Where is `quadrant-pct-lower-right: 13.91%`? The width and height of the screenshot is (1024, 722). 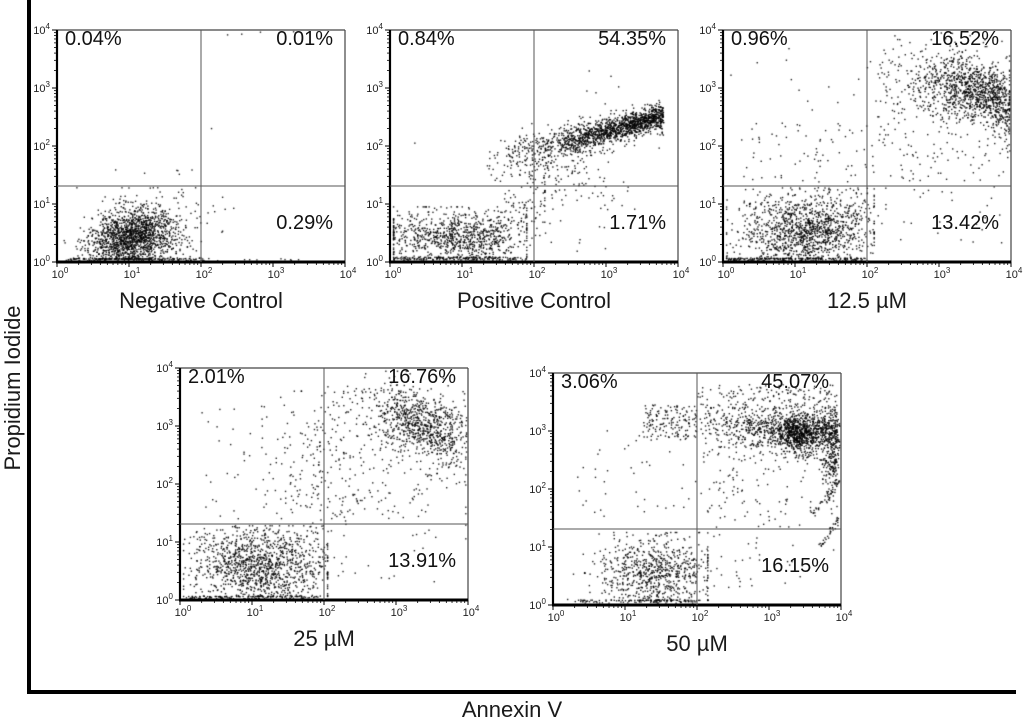 quadrant-pct-lower-right: 13.91% is located at coordinates (422, 561).